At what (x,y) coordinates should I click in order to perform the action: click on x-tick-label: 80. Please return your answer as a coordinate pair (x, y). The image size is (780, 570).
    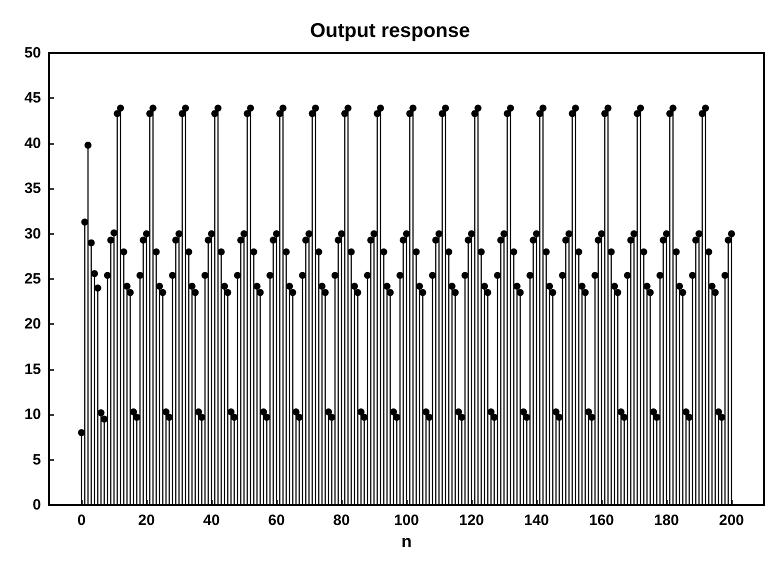
    Looking at the image, I should click on (341, 520).